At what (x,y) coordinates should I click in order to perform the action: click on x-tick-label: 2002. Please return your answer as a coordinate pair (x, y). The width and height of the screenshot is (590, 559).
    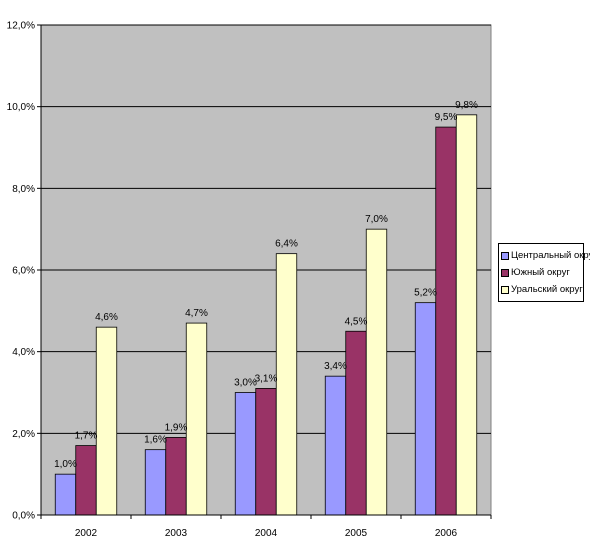
    Looking at the image, I should click on (86, 533).